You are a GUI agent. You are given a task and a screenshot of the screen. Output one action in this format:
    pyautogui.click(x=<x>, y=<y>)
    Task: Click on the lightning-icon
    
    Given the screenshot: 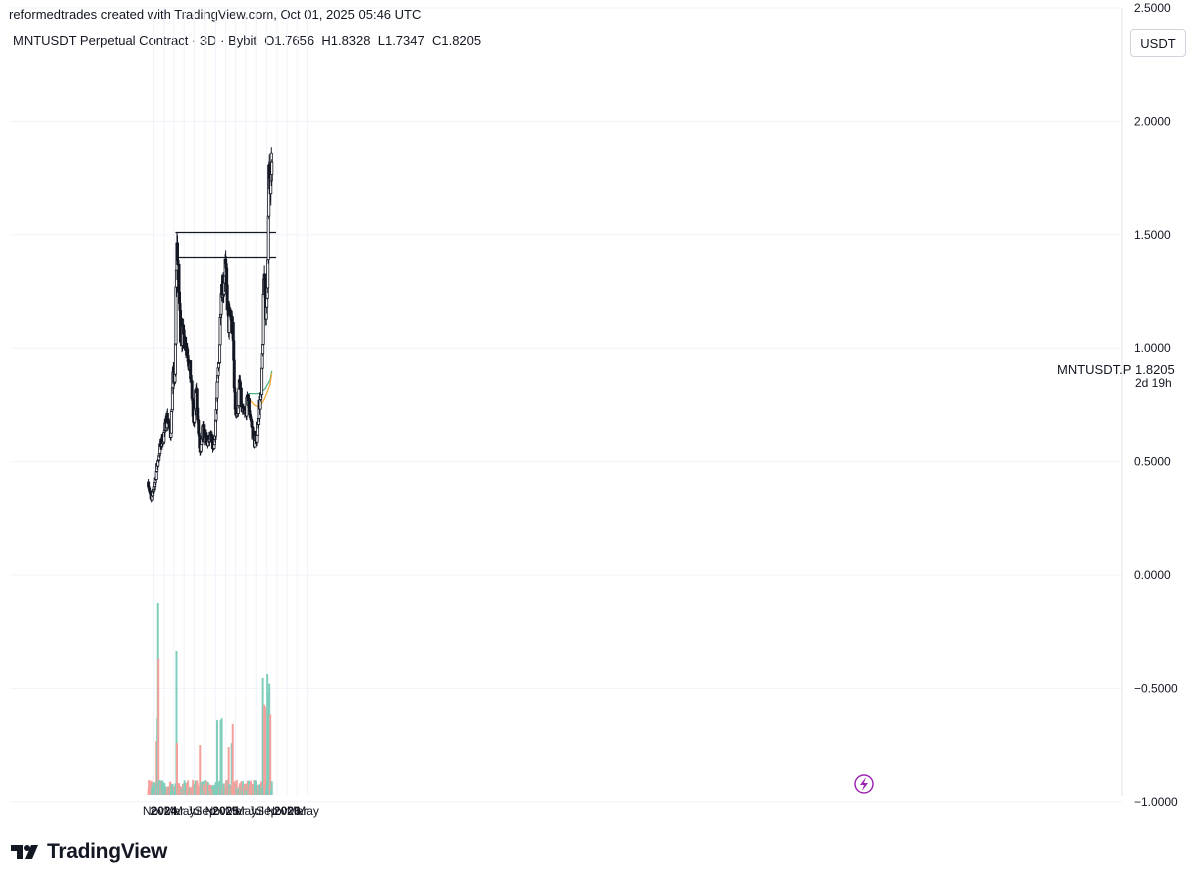 What is the action you would take?
    pyautogui.click(x=864, y=784)
    